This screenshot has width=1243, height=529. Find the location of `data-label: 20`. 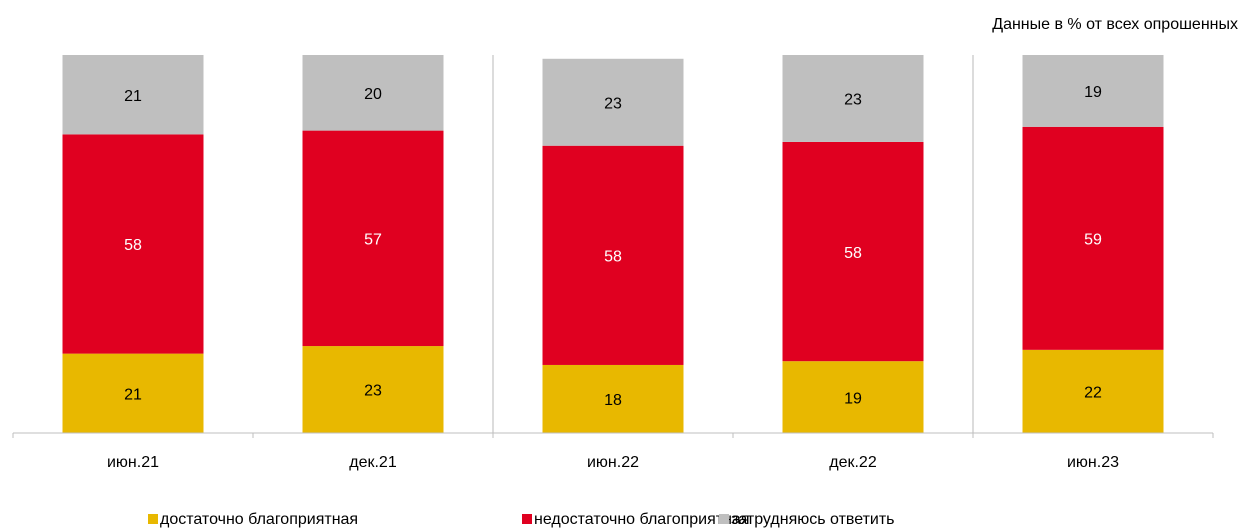

data-label: 20 is located at coordinates (373, 94).